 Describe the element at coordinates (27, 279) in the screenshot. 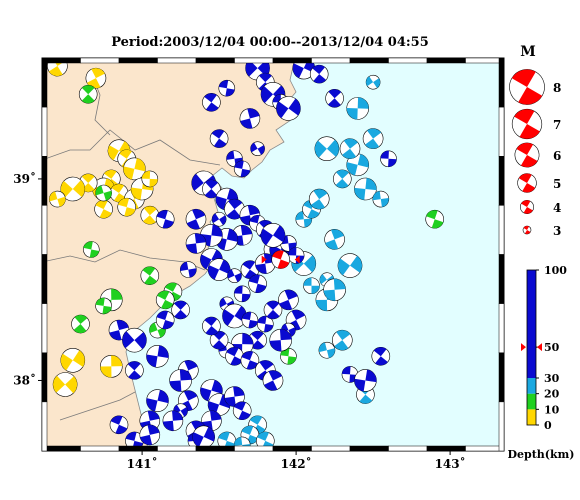

I see `latitude-axis: 39˚ 38˚` at that location.